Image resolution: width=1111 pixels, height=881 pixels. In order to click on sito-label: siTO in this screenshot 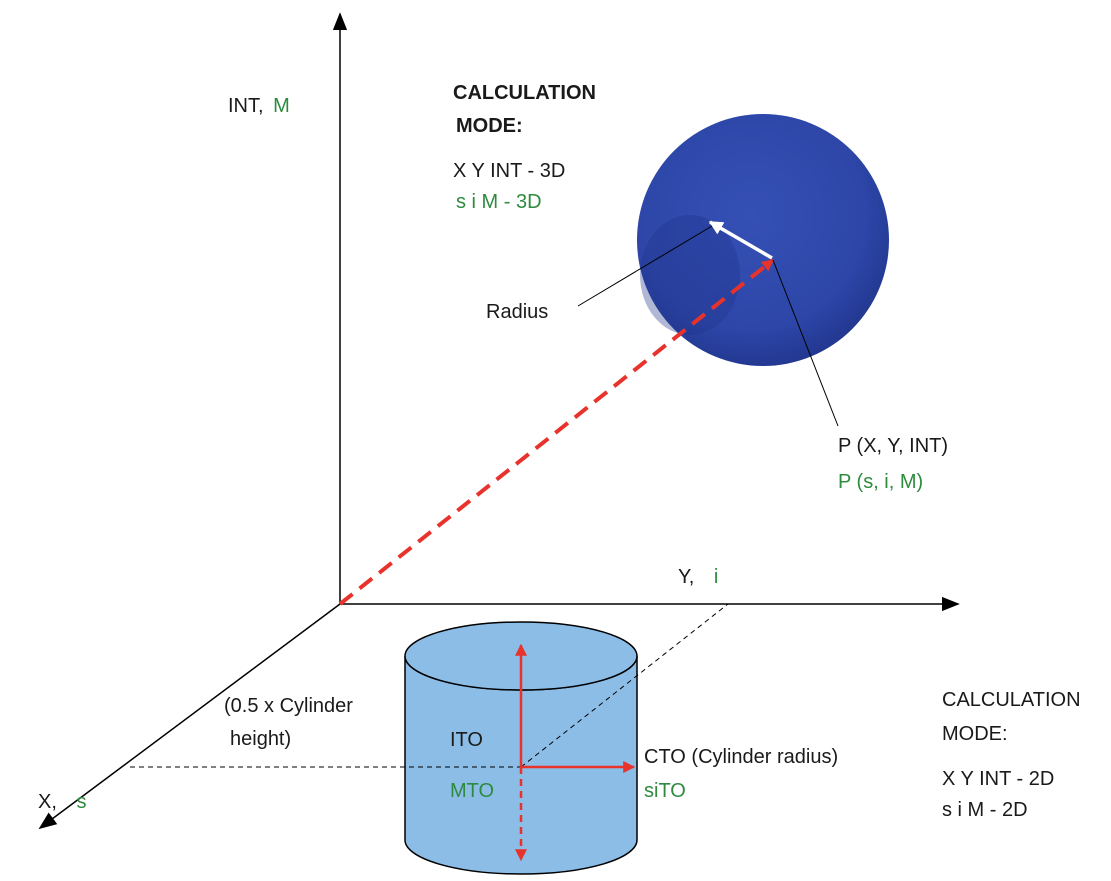, I will do `click(665, 791)`.